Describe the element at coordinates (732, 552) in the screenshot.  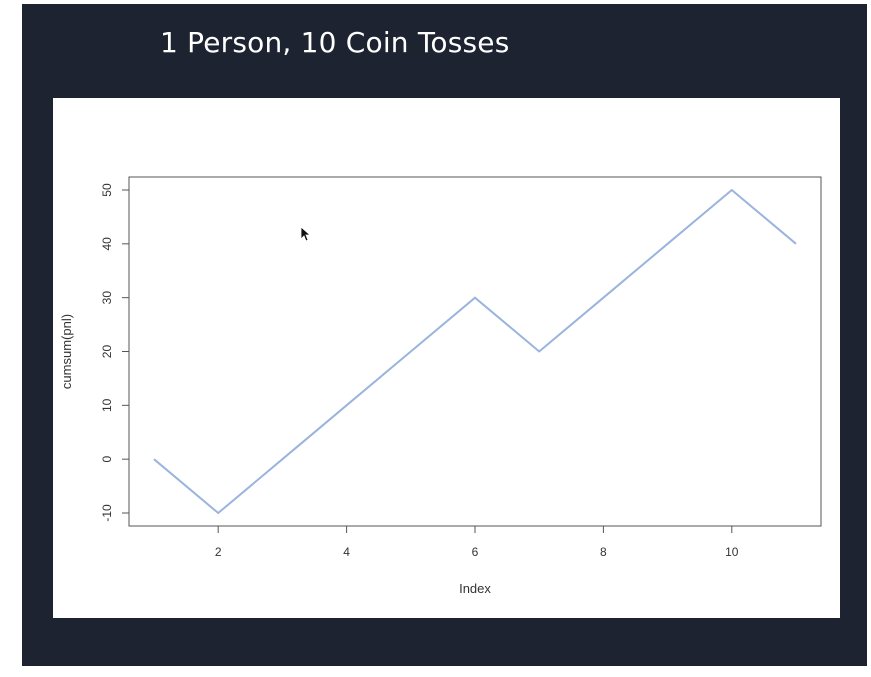
I see `x-tick-label: 10` at that location.